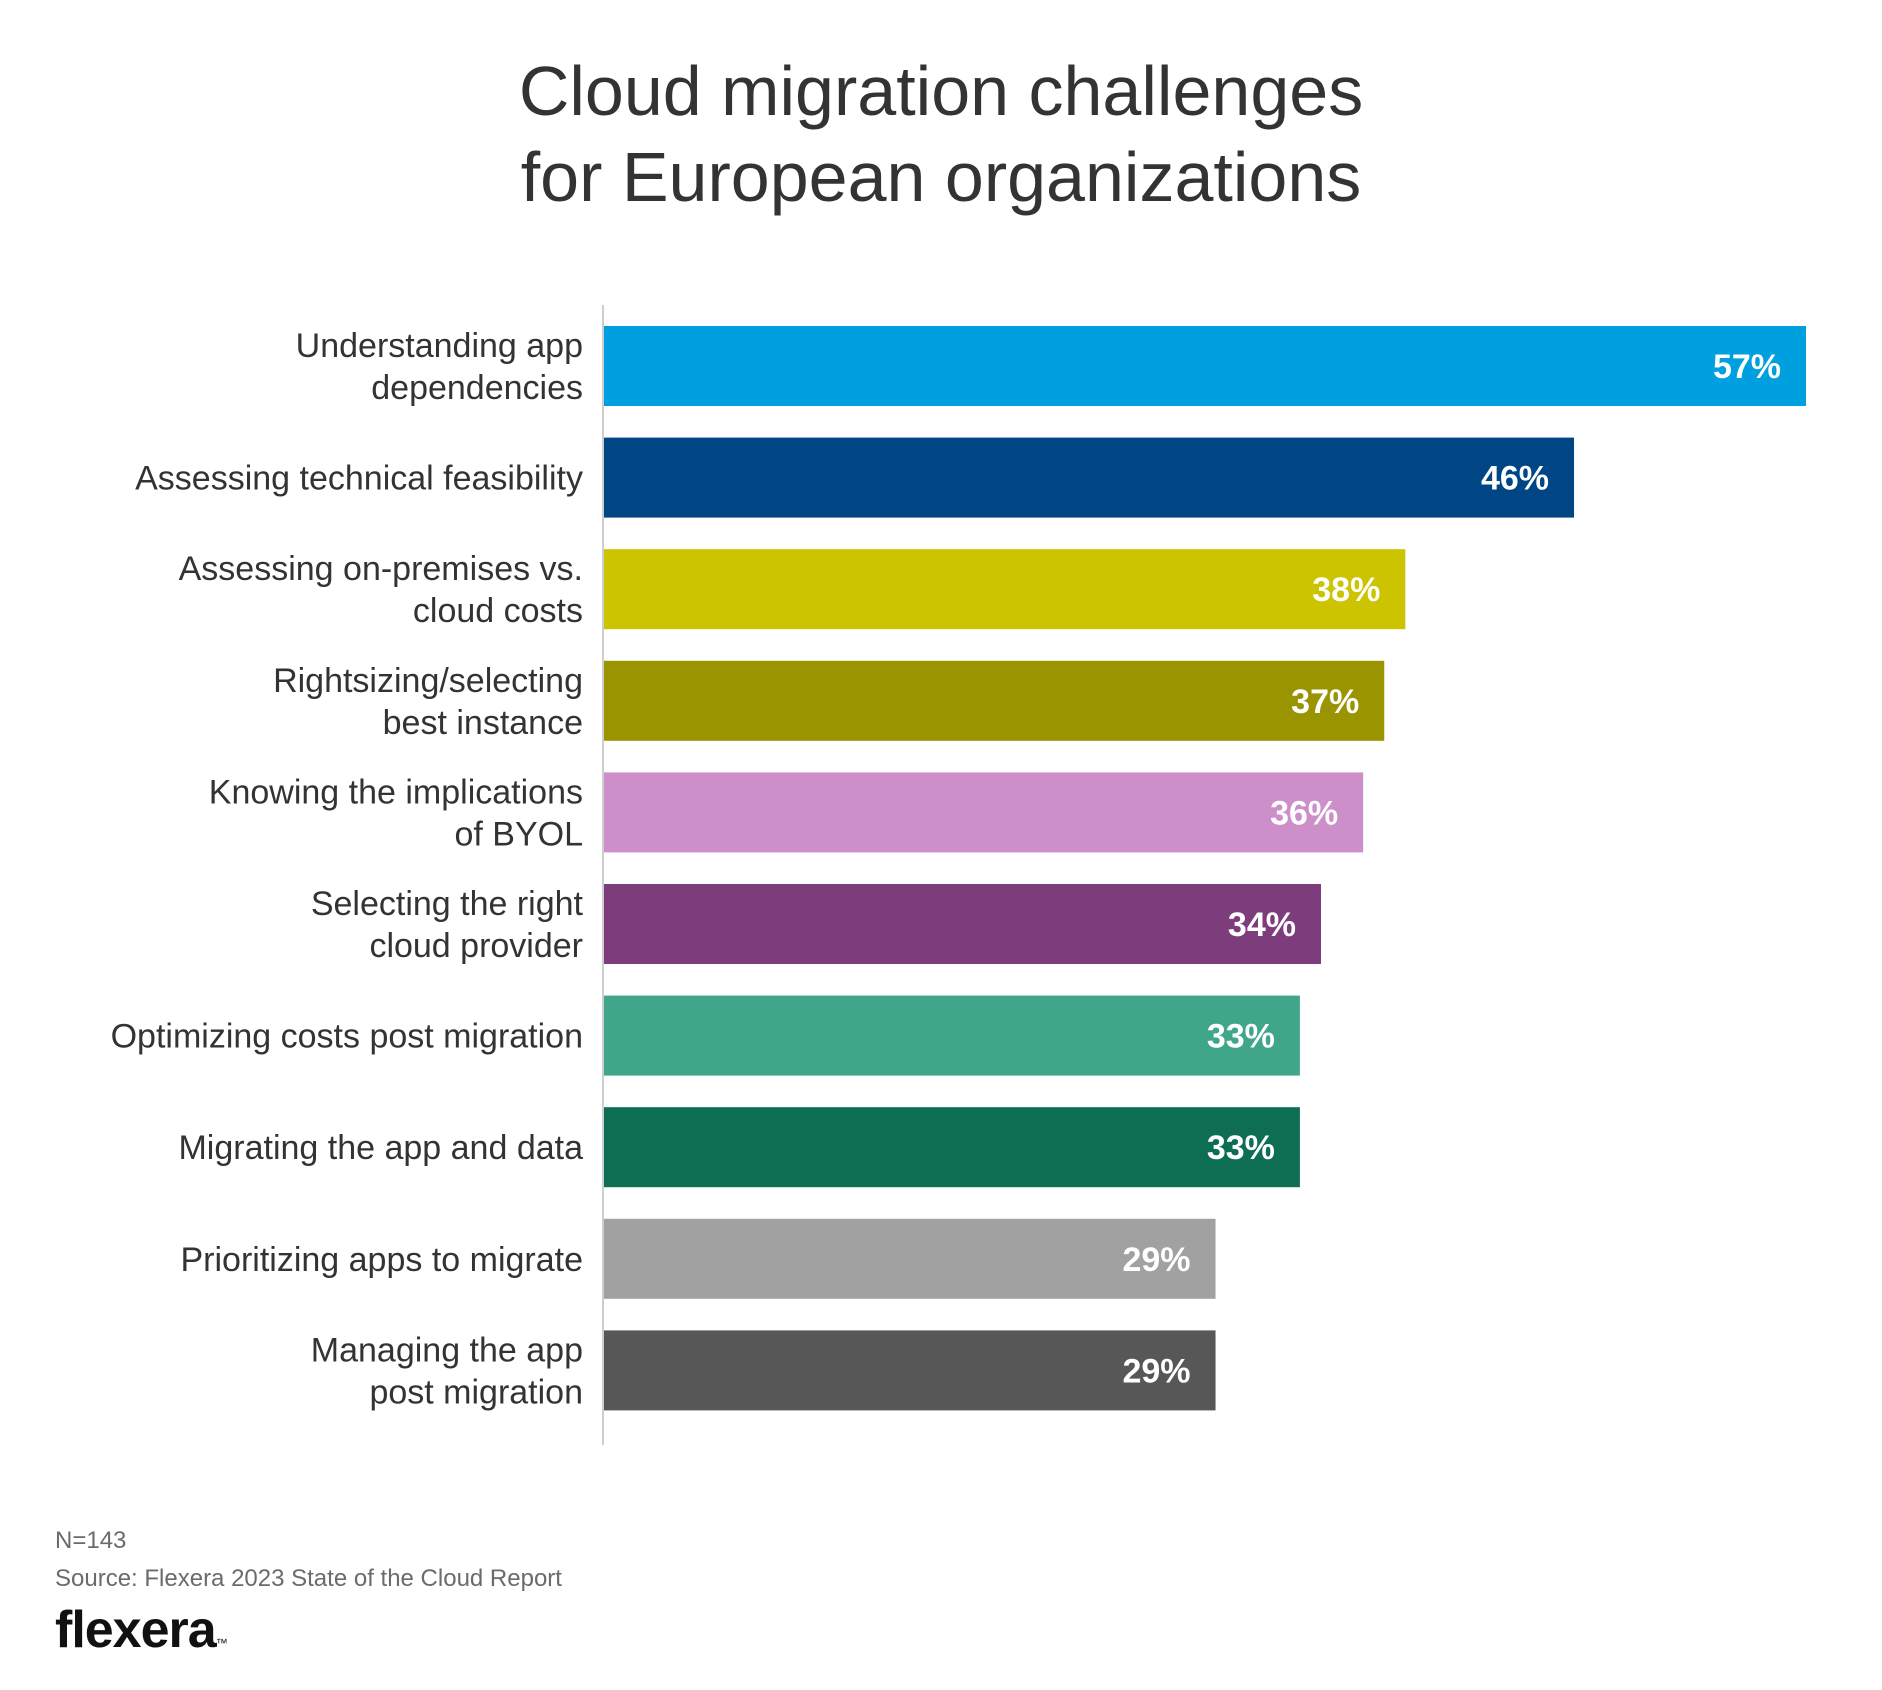  What do you see at coordinates (483, 723) in the screenshot?
I see `category-label: best instance` at bounding box center [483, 723].